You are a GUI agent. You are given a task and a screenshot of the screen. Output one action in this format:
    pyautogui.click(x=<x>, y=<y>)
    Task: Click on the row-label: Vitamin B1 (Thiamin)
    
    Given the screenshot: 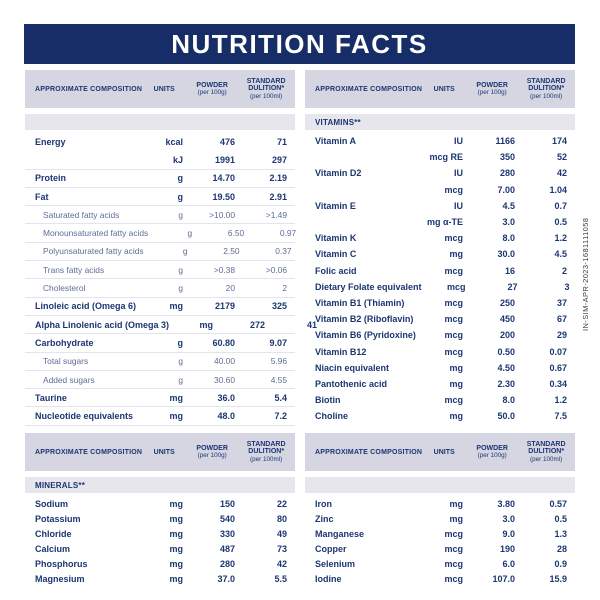 What is the action you would take?
    pyautogui.click(x=360, y=302)
    